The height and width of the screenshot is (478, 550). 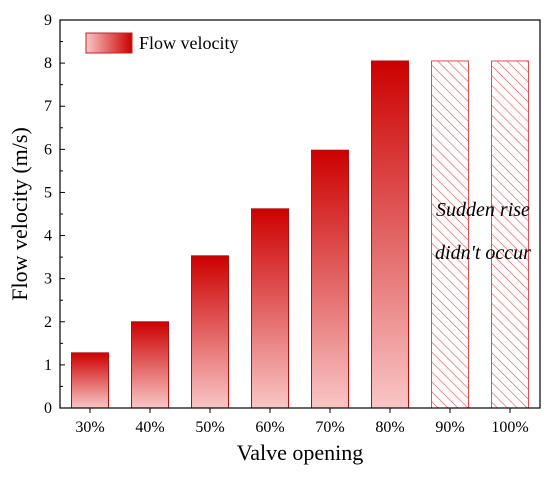 What do you see at coordinates (509, 427) in the screenshot?
I see `x-tick-label: 100%` at bounding box center [509, 427].